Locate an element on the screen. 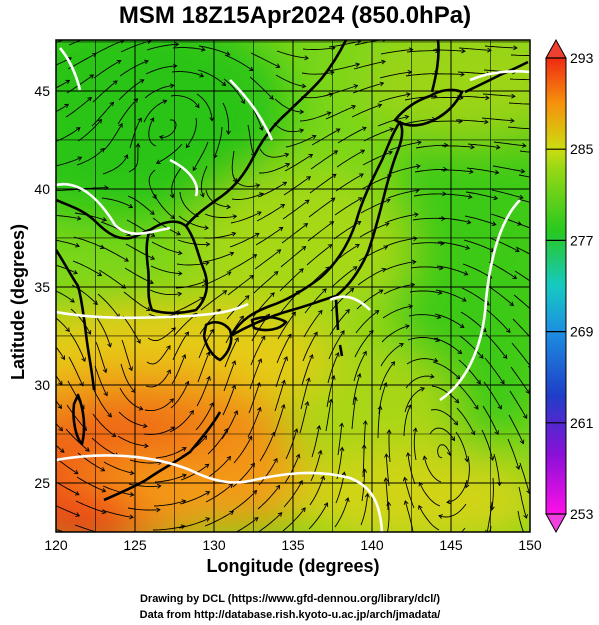 The width and height of the screenshot is (599, 625). coastline-china-east is located at coordinates (76, 320).